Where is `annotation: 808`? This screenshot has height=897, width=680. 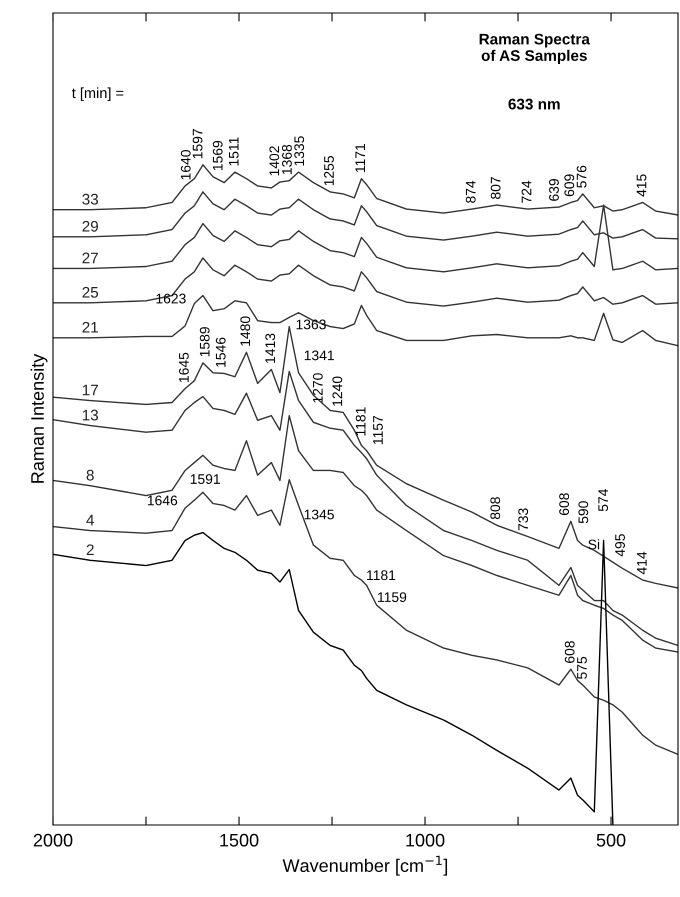
annotation: 808 is located at coordinates (495, 508).